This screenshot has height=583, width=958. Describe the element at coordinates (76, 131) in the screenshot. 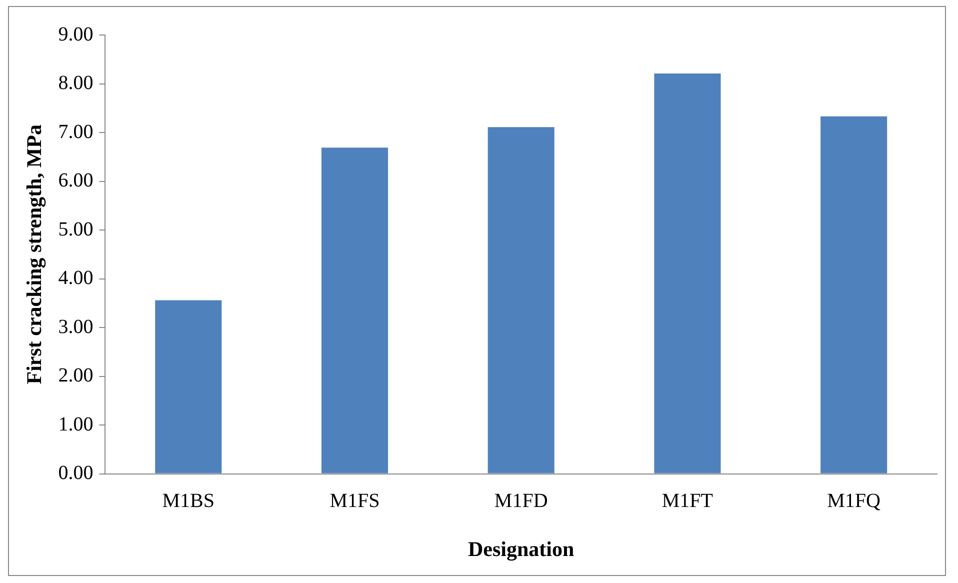

I see `y-tick-label: 7.00` at that location.